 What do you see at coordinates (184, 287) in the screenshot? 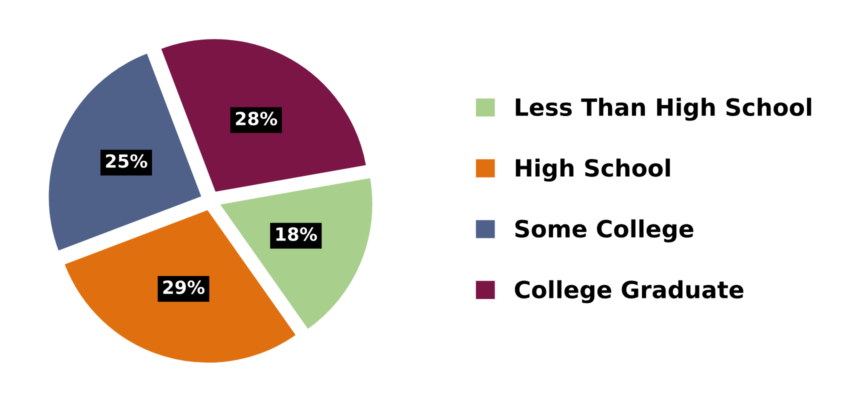
I see `data-label: 29%` at bounding box center [184, 287].